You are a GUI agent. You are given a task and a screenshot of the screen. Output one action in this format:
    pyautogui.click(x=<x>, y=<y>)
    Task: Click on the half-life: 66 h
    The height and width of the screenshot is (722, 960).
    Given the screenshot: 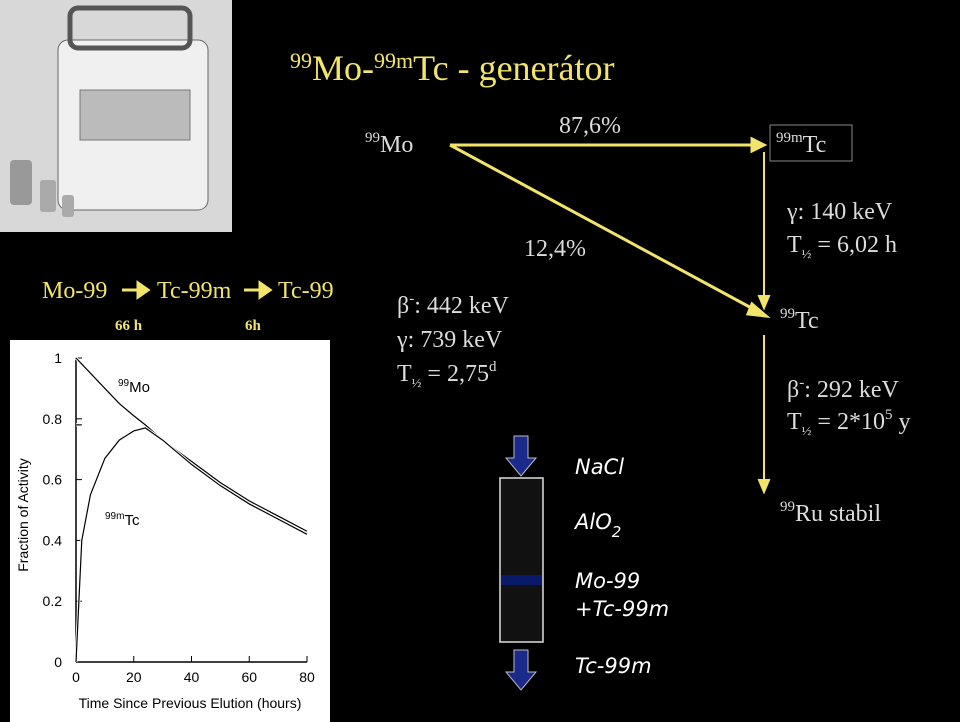 What is the action you would take?
    pyautogui.click(x=129, y=326)
    